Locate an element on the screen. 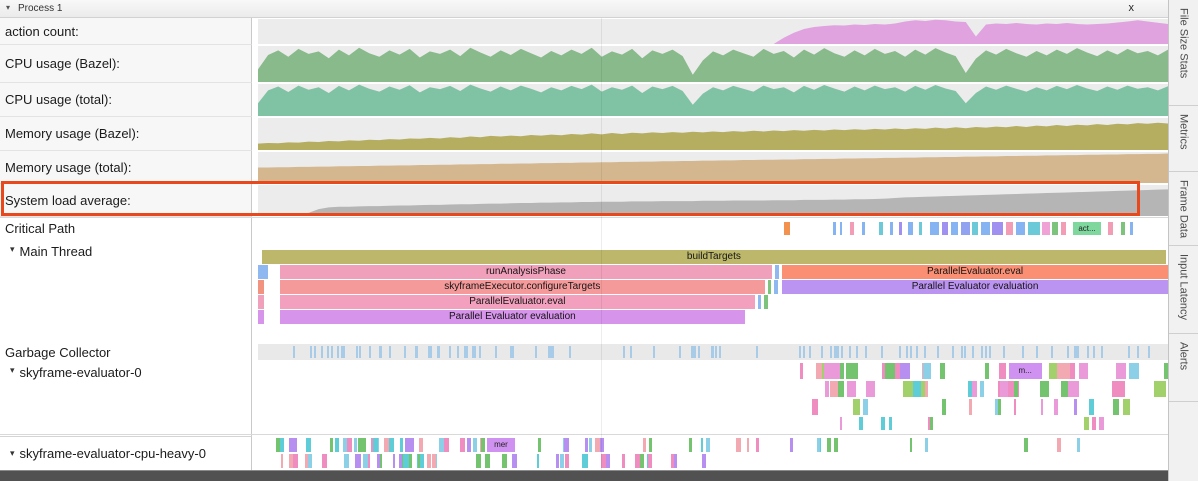 The width and height of the screenshot is (1200, 481). mem-bazel-chart is located at coordinates (713, 134).